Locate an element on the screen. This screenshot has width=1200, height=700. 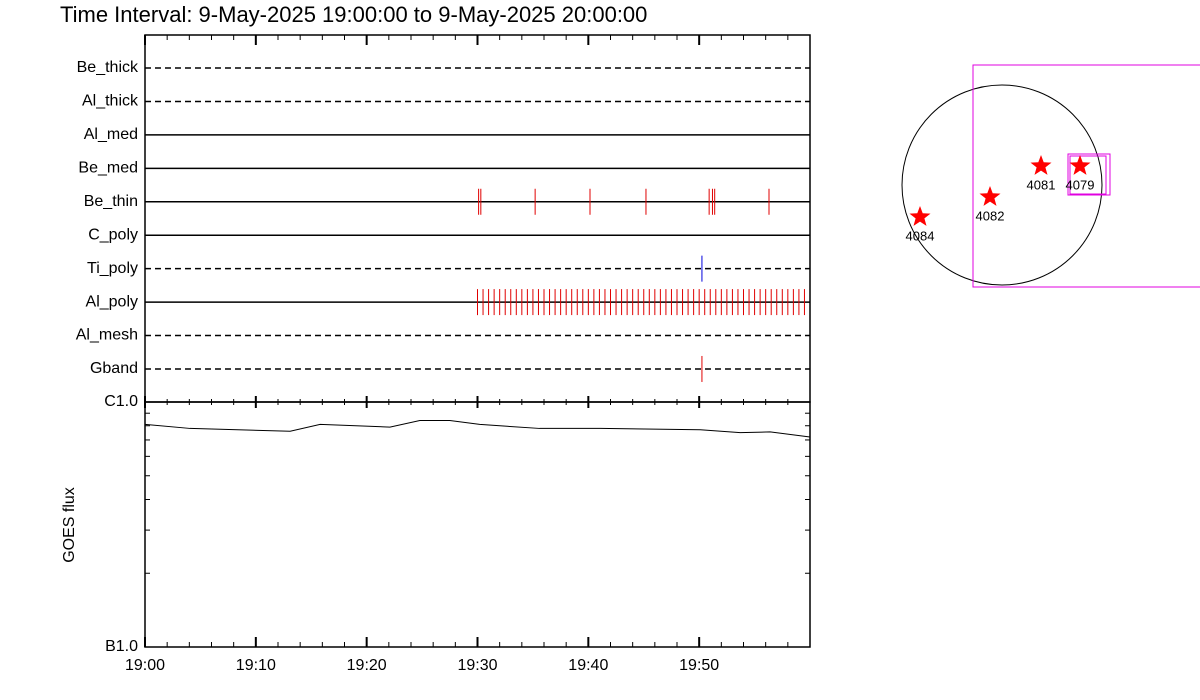
y-axis-label: GOES flux is located at coordinates (69, 525).